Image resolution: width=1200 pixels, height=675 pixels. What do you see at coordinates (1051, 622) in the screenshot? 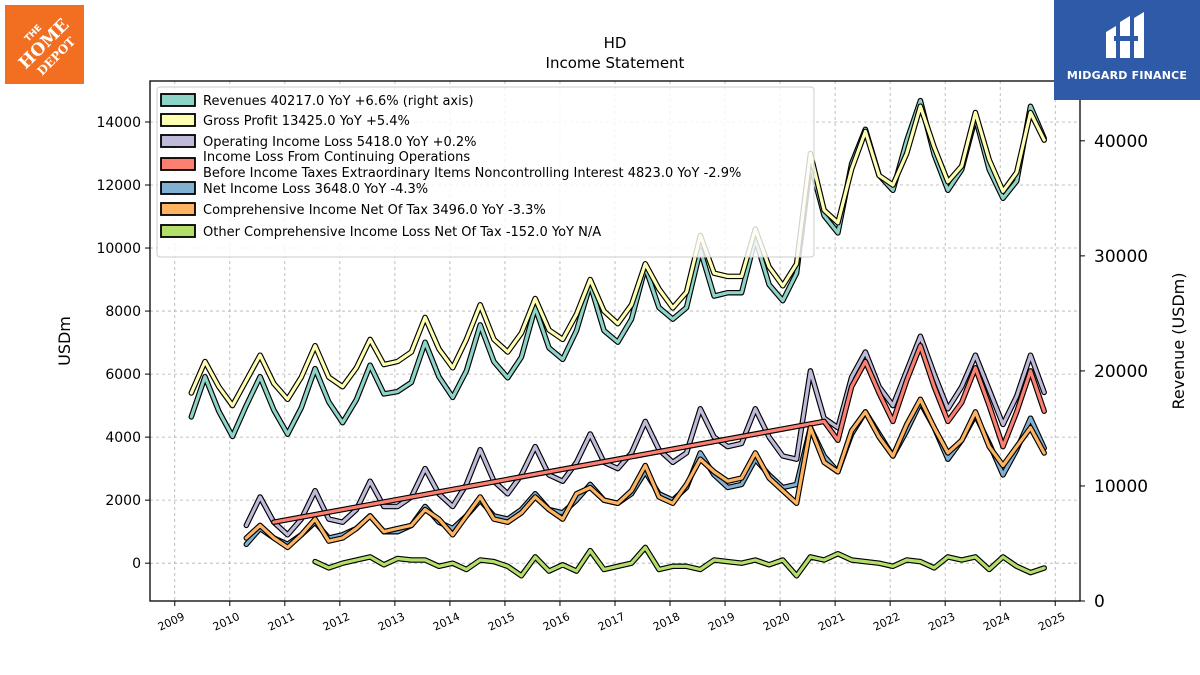
I see `x-tick-label: 2025` at bounding box center [1051, 622].